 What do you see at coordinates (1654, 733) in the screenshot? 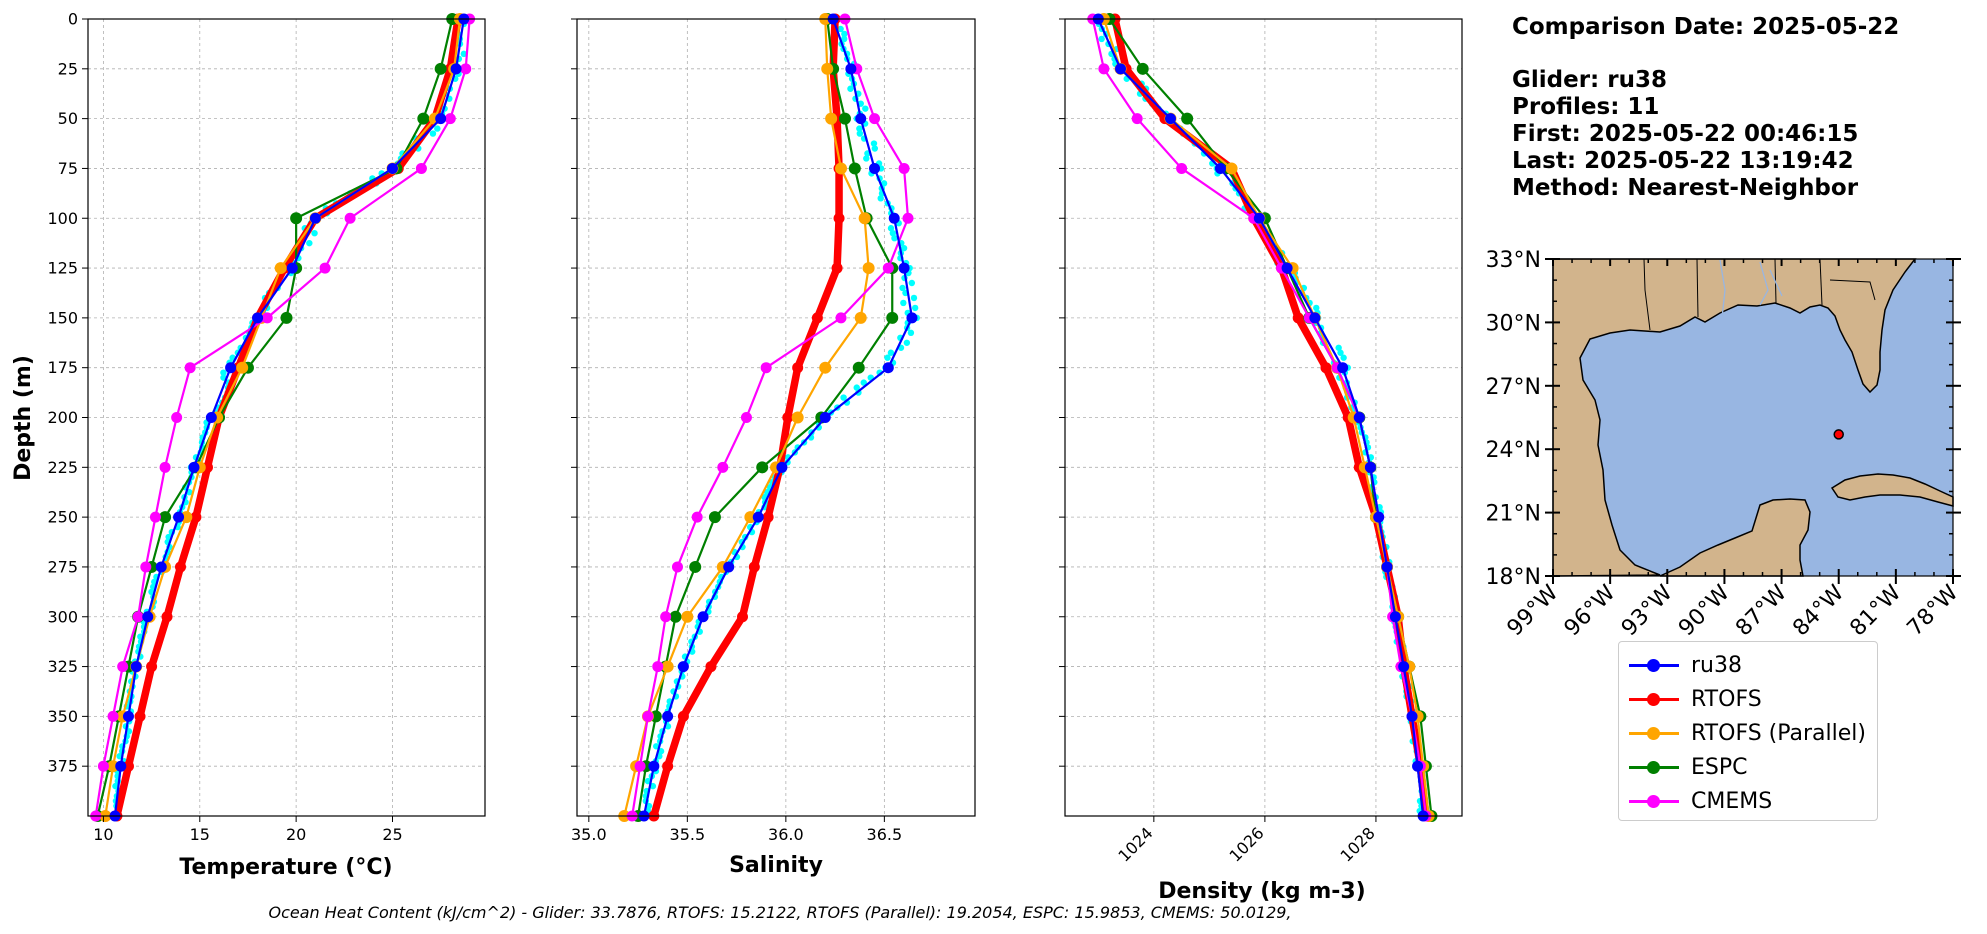
I see `legend-swatch-rtofs-parallel` at bounding box center [1654, 733].